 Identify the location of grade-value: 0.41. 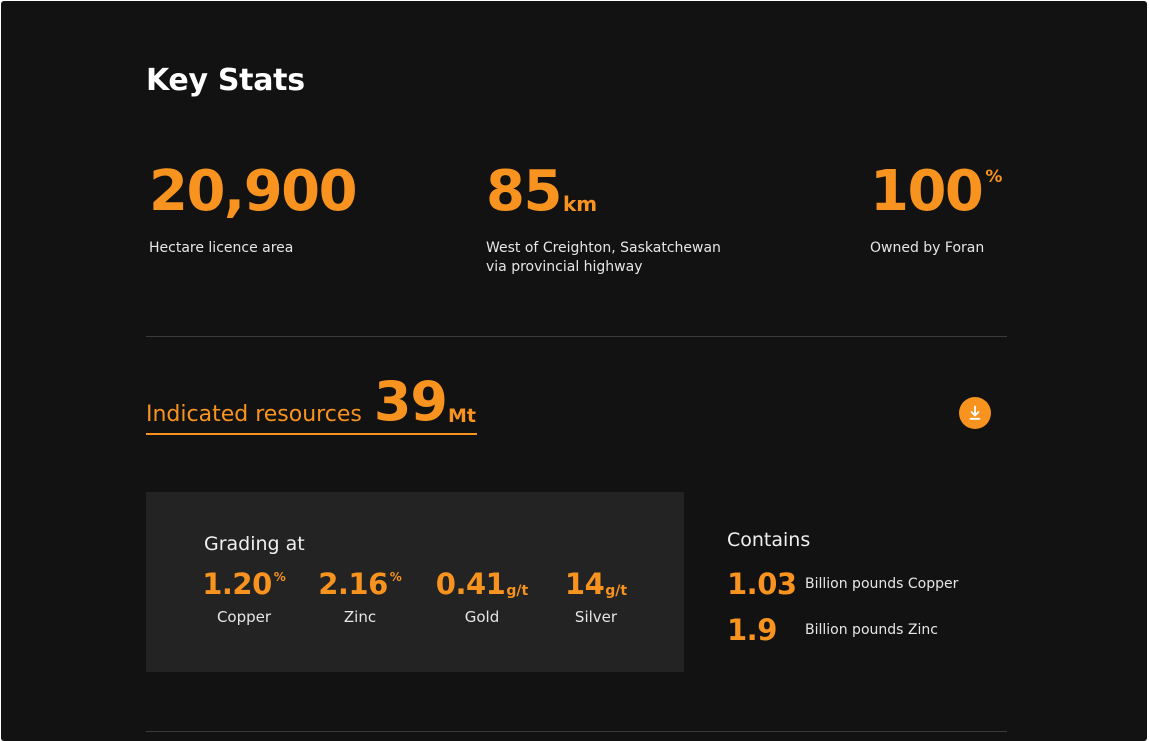
(470, 584).